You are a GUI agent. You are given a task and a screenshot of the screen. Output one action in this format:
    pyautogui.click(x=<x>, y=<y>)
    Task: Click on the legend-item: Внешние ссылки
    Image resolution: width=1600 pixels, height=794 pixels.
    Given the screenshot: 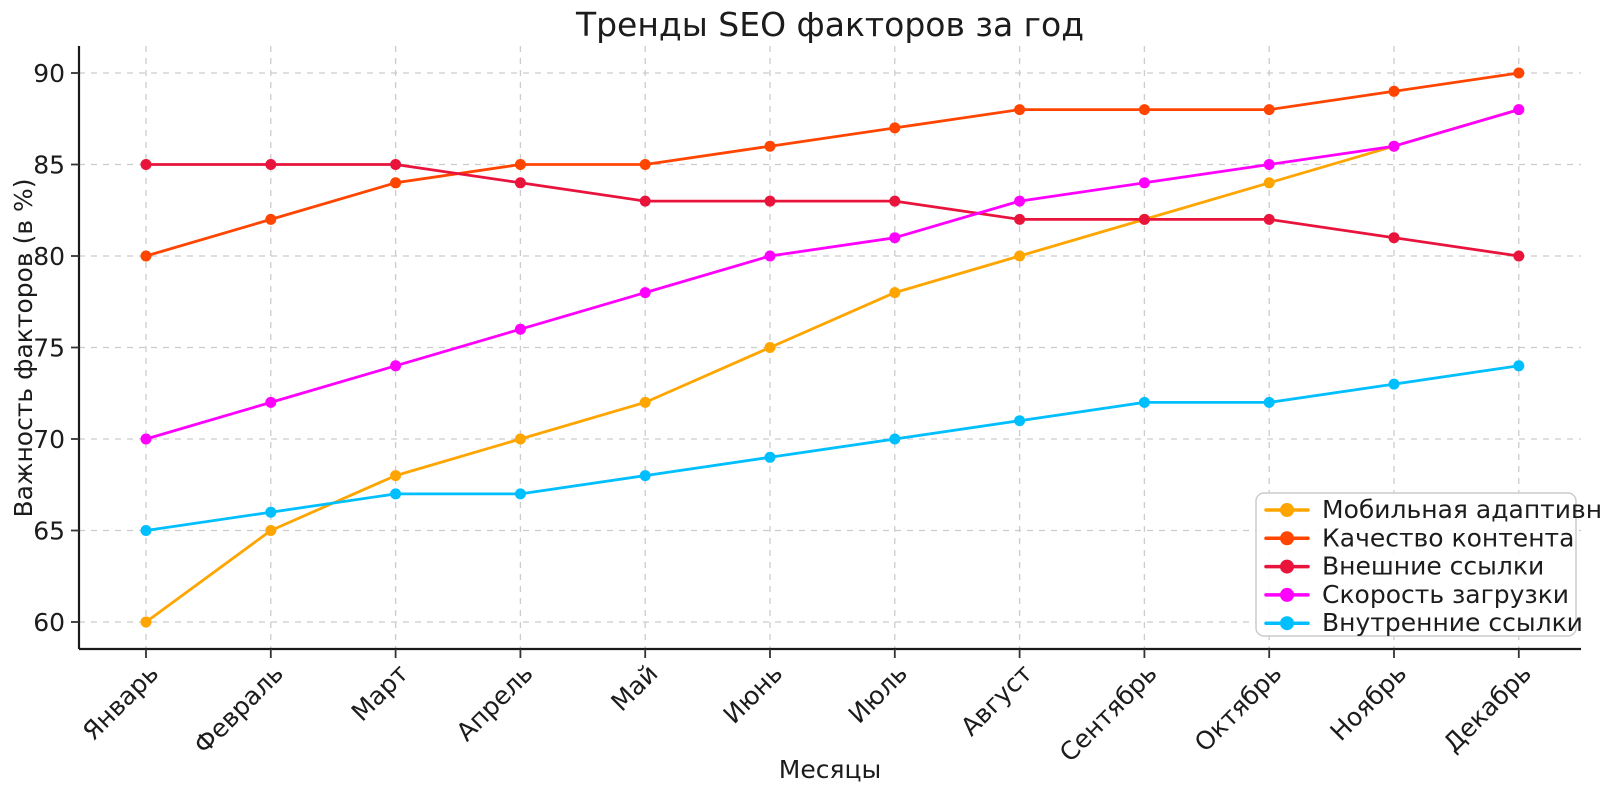 What is the action you would take?
    pyautogui.click(x=1404, y=566)
    